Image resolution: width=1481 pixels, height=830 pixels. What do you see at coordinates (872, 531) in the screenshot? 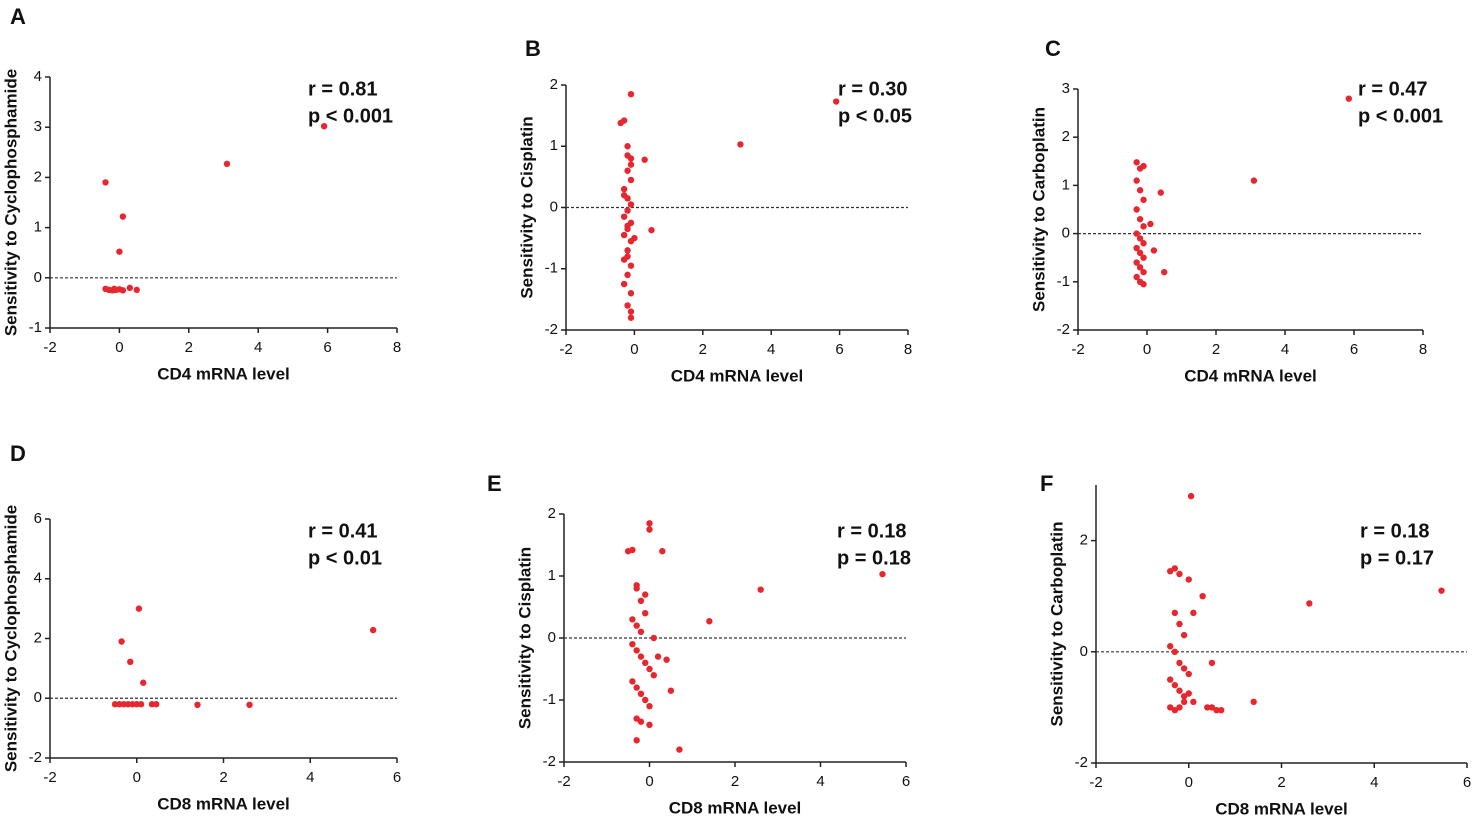
I see `annotation: r = 0.18` at bounding box center [872, 531].